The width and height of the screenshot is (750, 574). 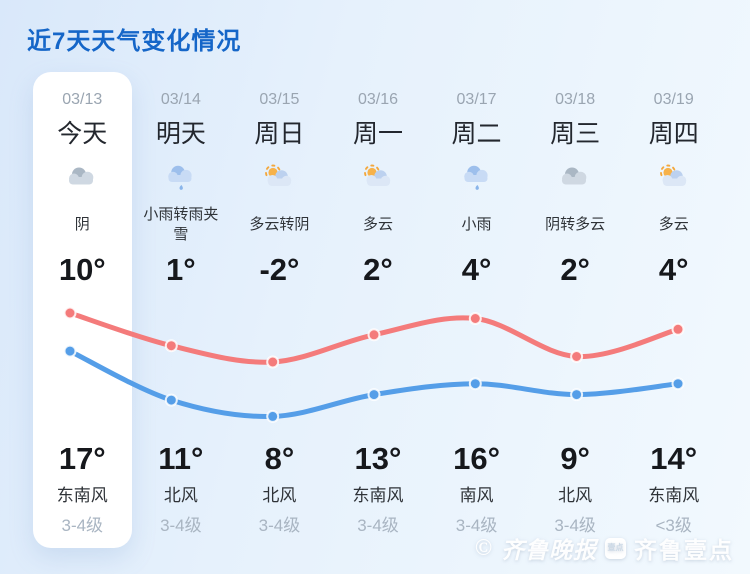 What do you see at coordinates (476, 99) in the screenshot?
I see `date-label: 03/17` at bounding box center [476, 99].